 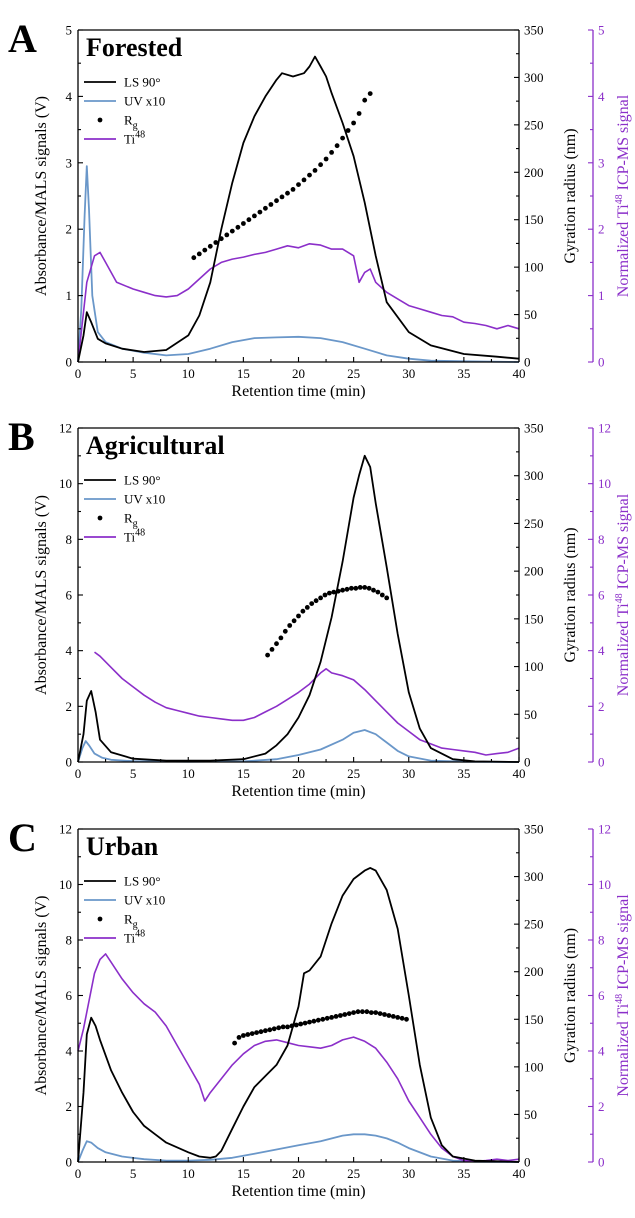 What do you see at coordinates (527, 1162) in the screenshot?
I see `gyration-tick-label: 0` at bounding box center [527, 1162].